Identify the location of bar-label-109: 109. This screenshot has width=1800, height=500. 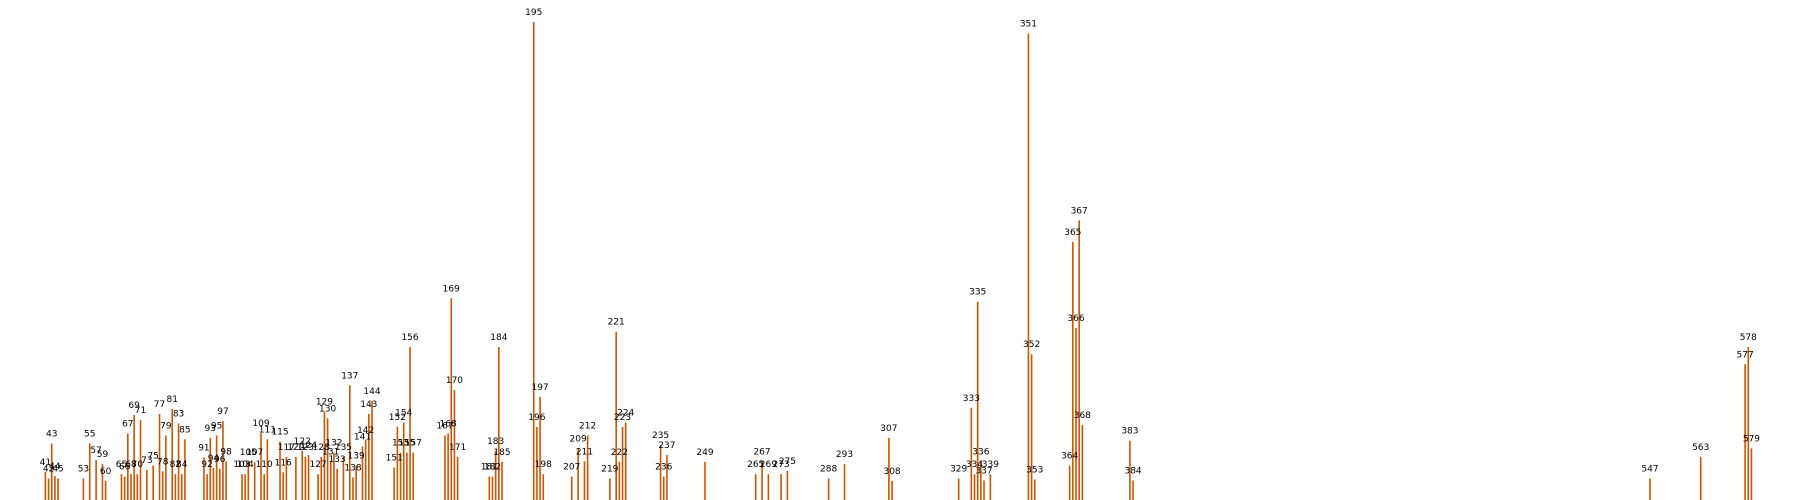
(260, 424).